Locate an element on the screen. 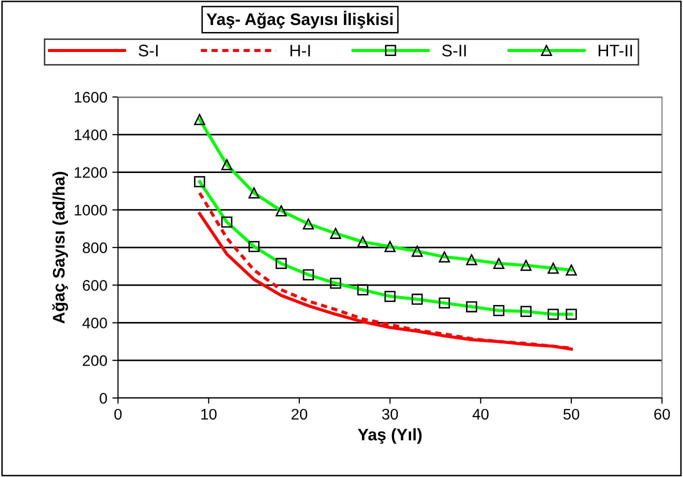 The width and height of the screenshot is (683, 477). x-axis-title: Yaş (Yıl) is located at coordinates (390, 436).